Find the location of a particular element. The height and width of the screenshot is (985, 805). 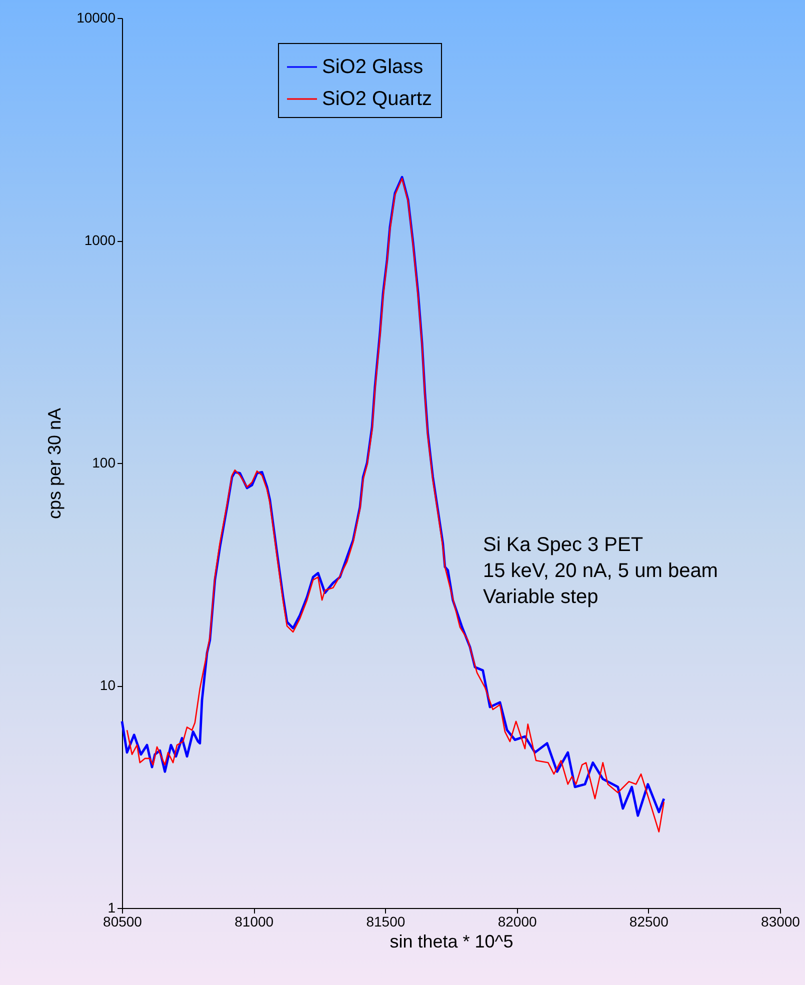

x-axis-title: sin theta * 10^5 is located at coordinates (452, 942).